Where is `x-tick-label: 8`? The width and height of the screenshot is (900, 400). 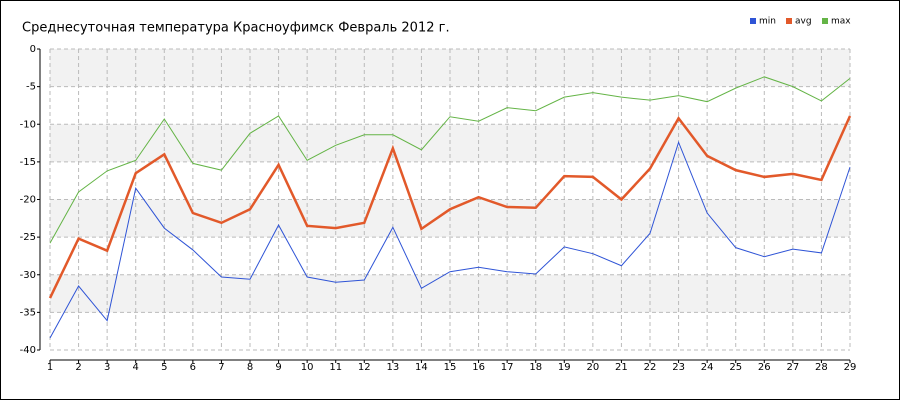
x-tick-label: 8 is located at coordinates (250, 367).